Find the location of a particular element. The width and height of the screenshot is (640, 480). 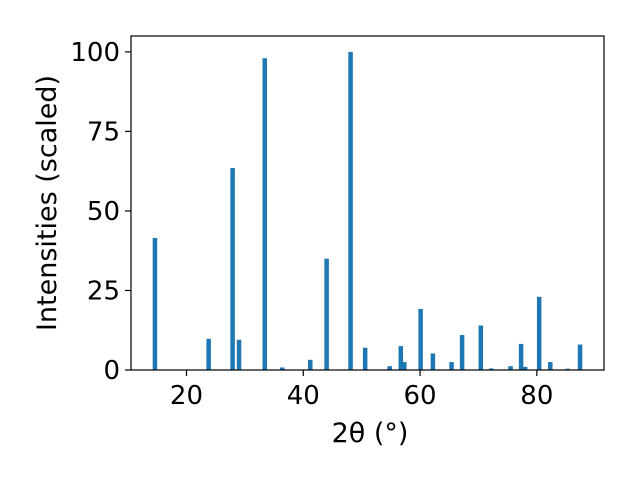

y-tick-label: 100 is located at coordinates (95, 53).